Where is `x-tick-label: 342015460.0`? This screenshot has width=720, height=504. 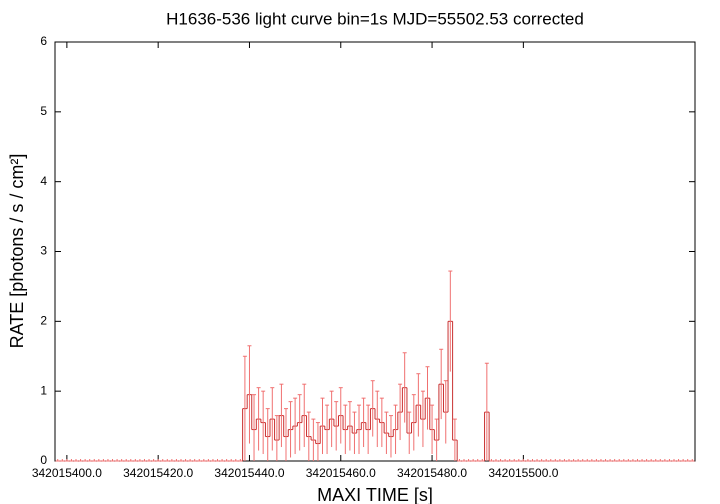
x-tick-label: 342015460.0 is located at coordinates (341, 473).